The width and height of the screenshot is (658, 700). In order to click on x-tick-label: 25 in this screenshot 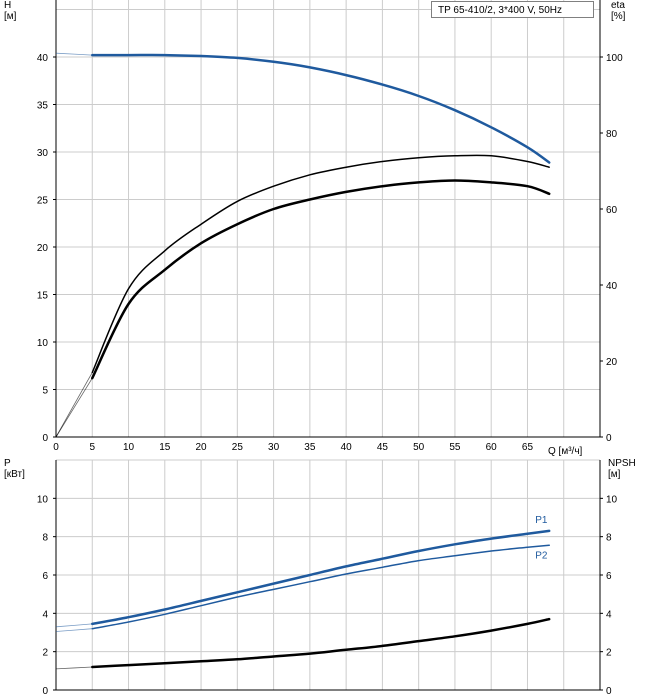, I will do `click(238, 447)`.